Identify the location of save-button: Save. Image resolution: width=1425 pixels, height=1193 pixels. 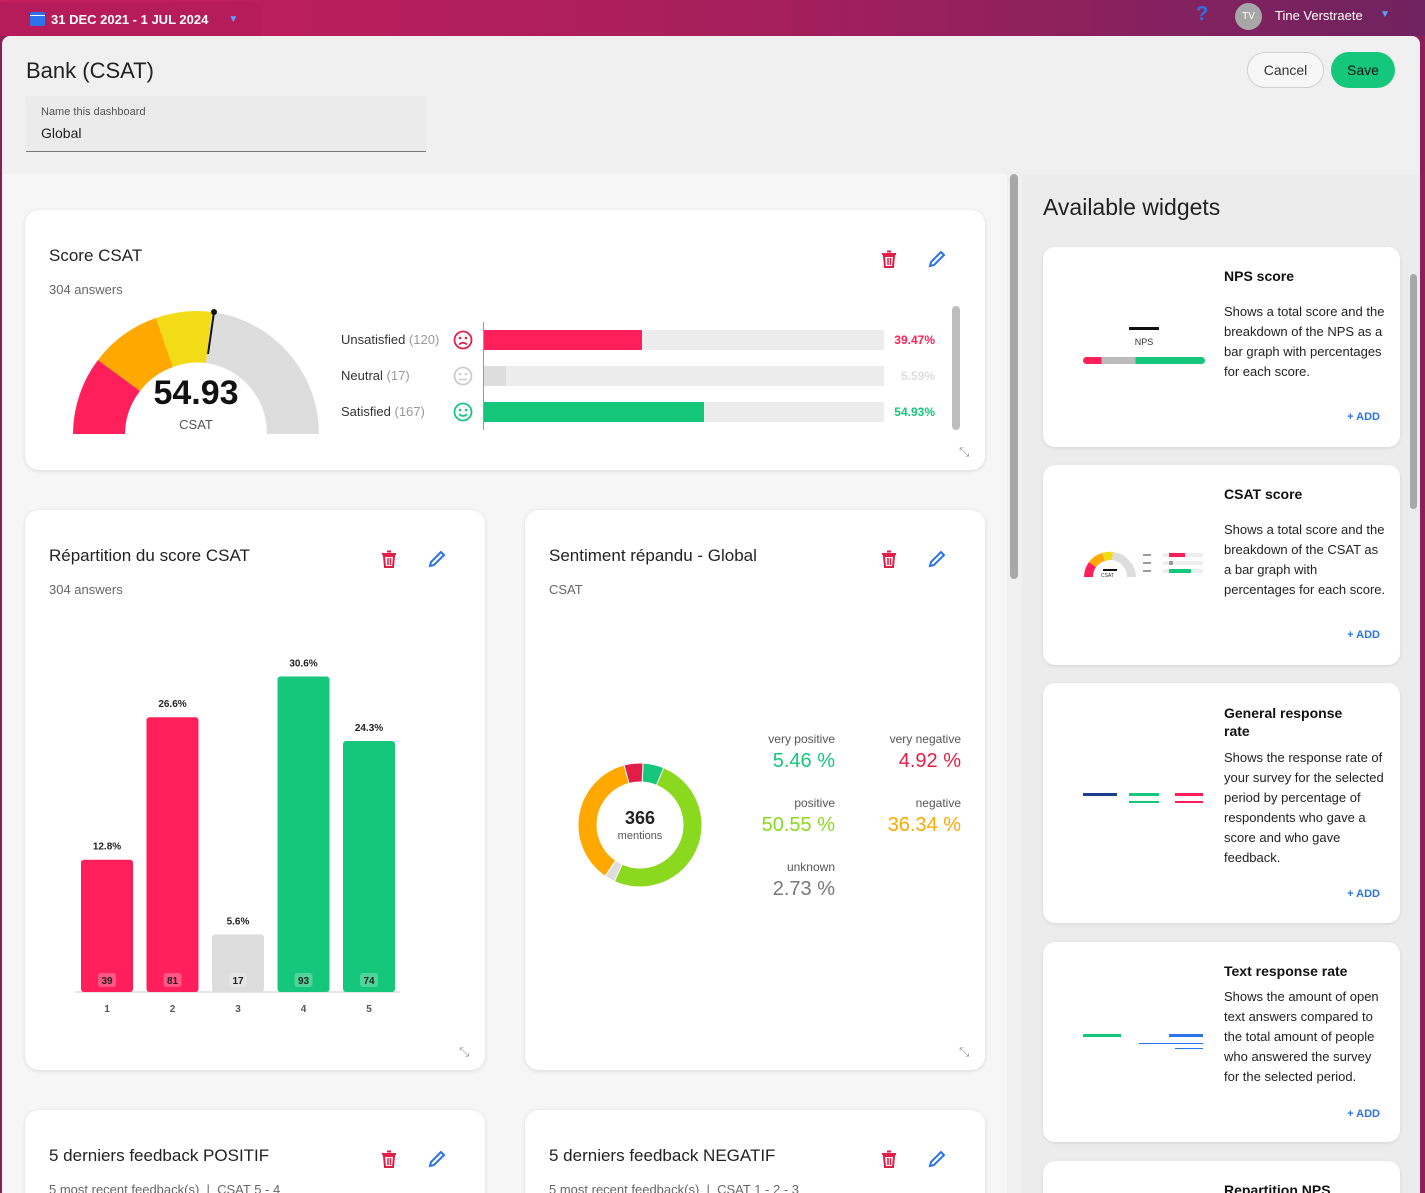
(1363, 70).